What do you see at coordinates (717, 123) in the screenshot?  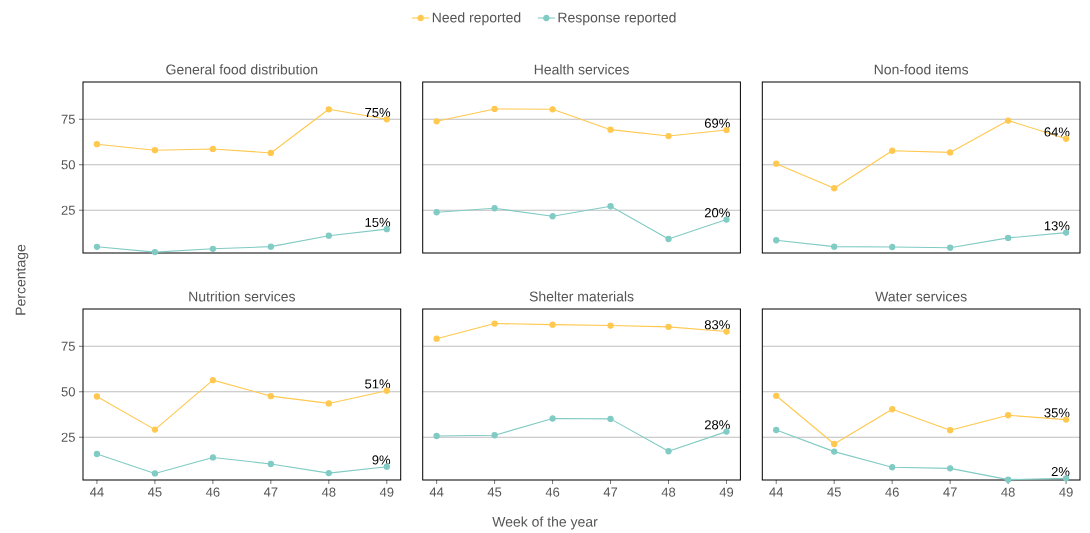 I see `data-label: 69%` at bounding box center [717, 123].